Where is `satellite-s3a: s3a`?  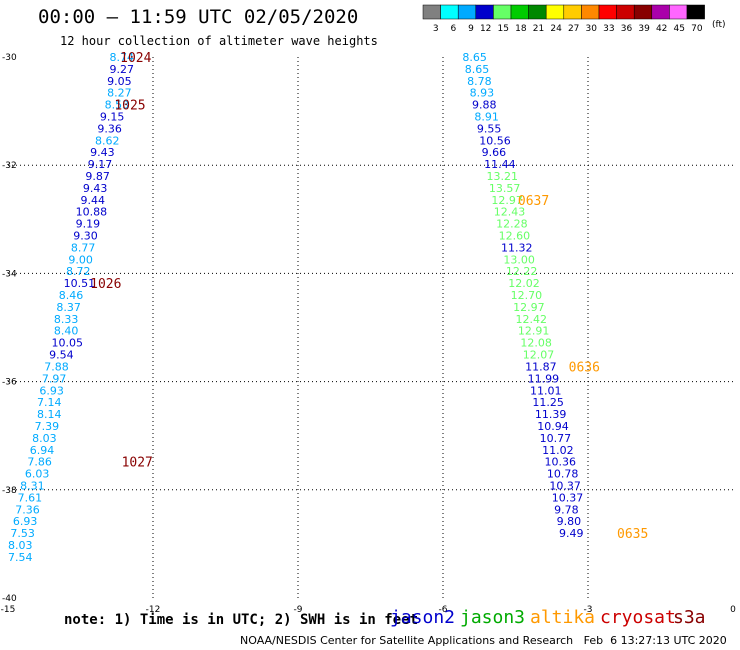
satellite-s3a: s3a is located at coordinates (689, 617).